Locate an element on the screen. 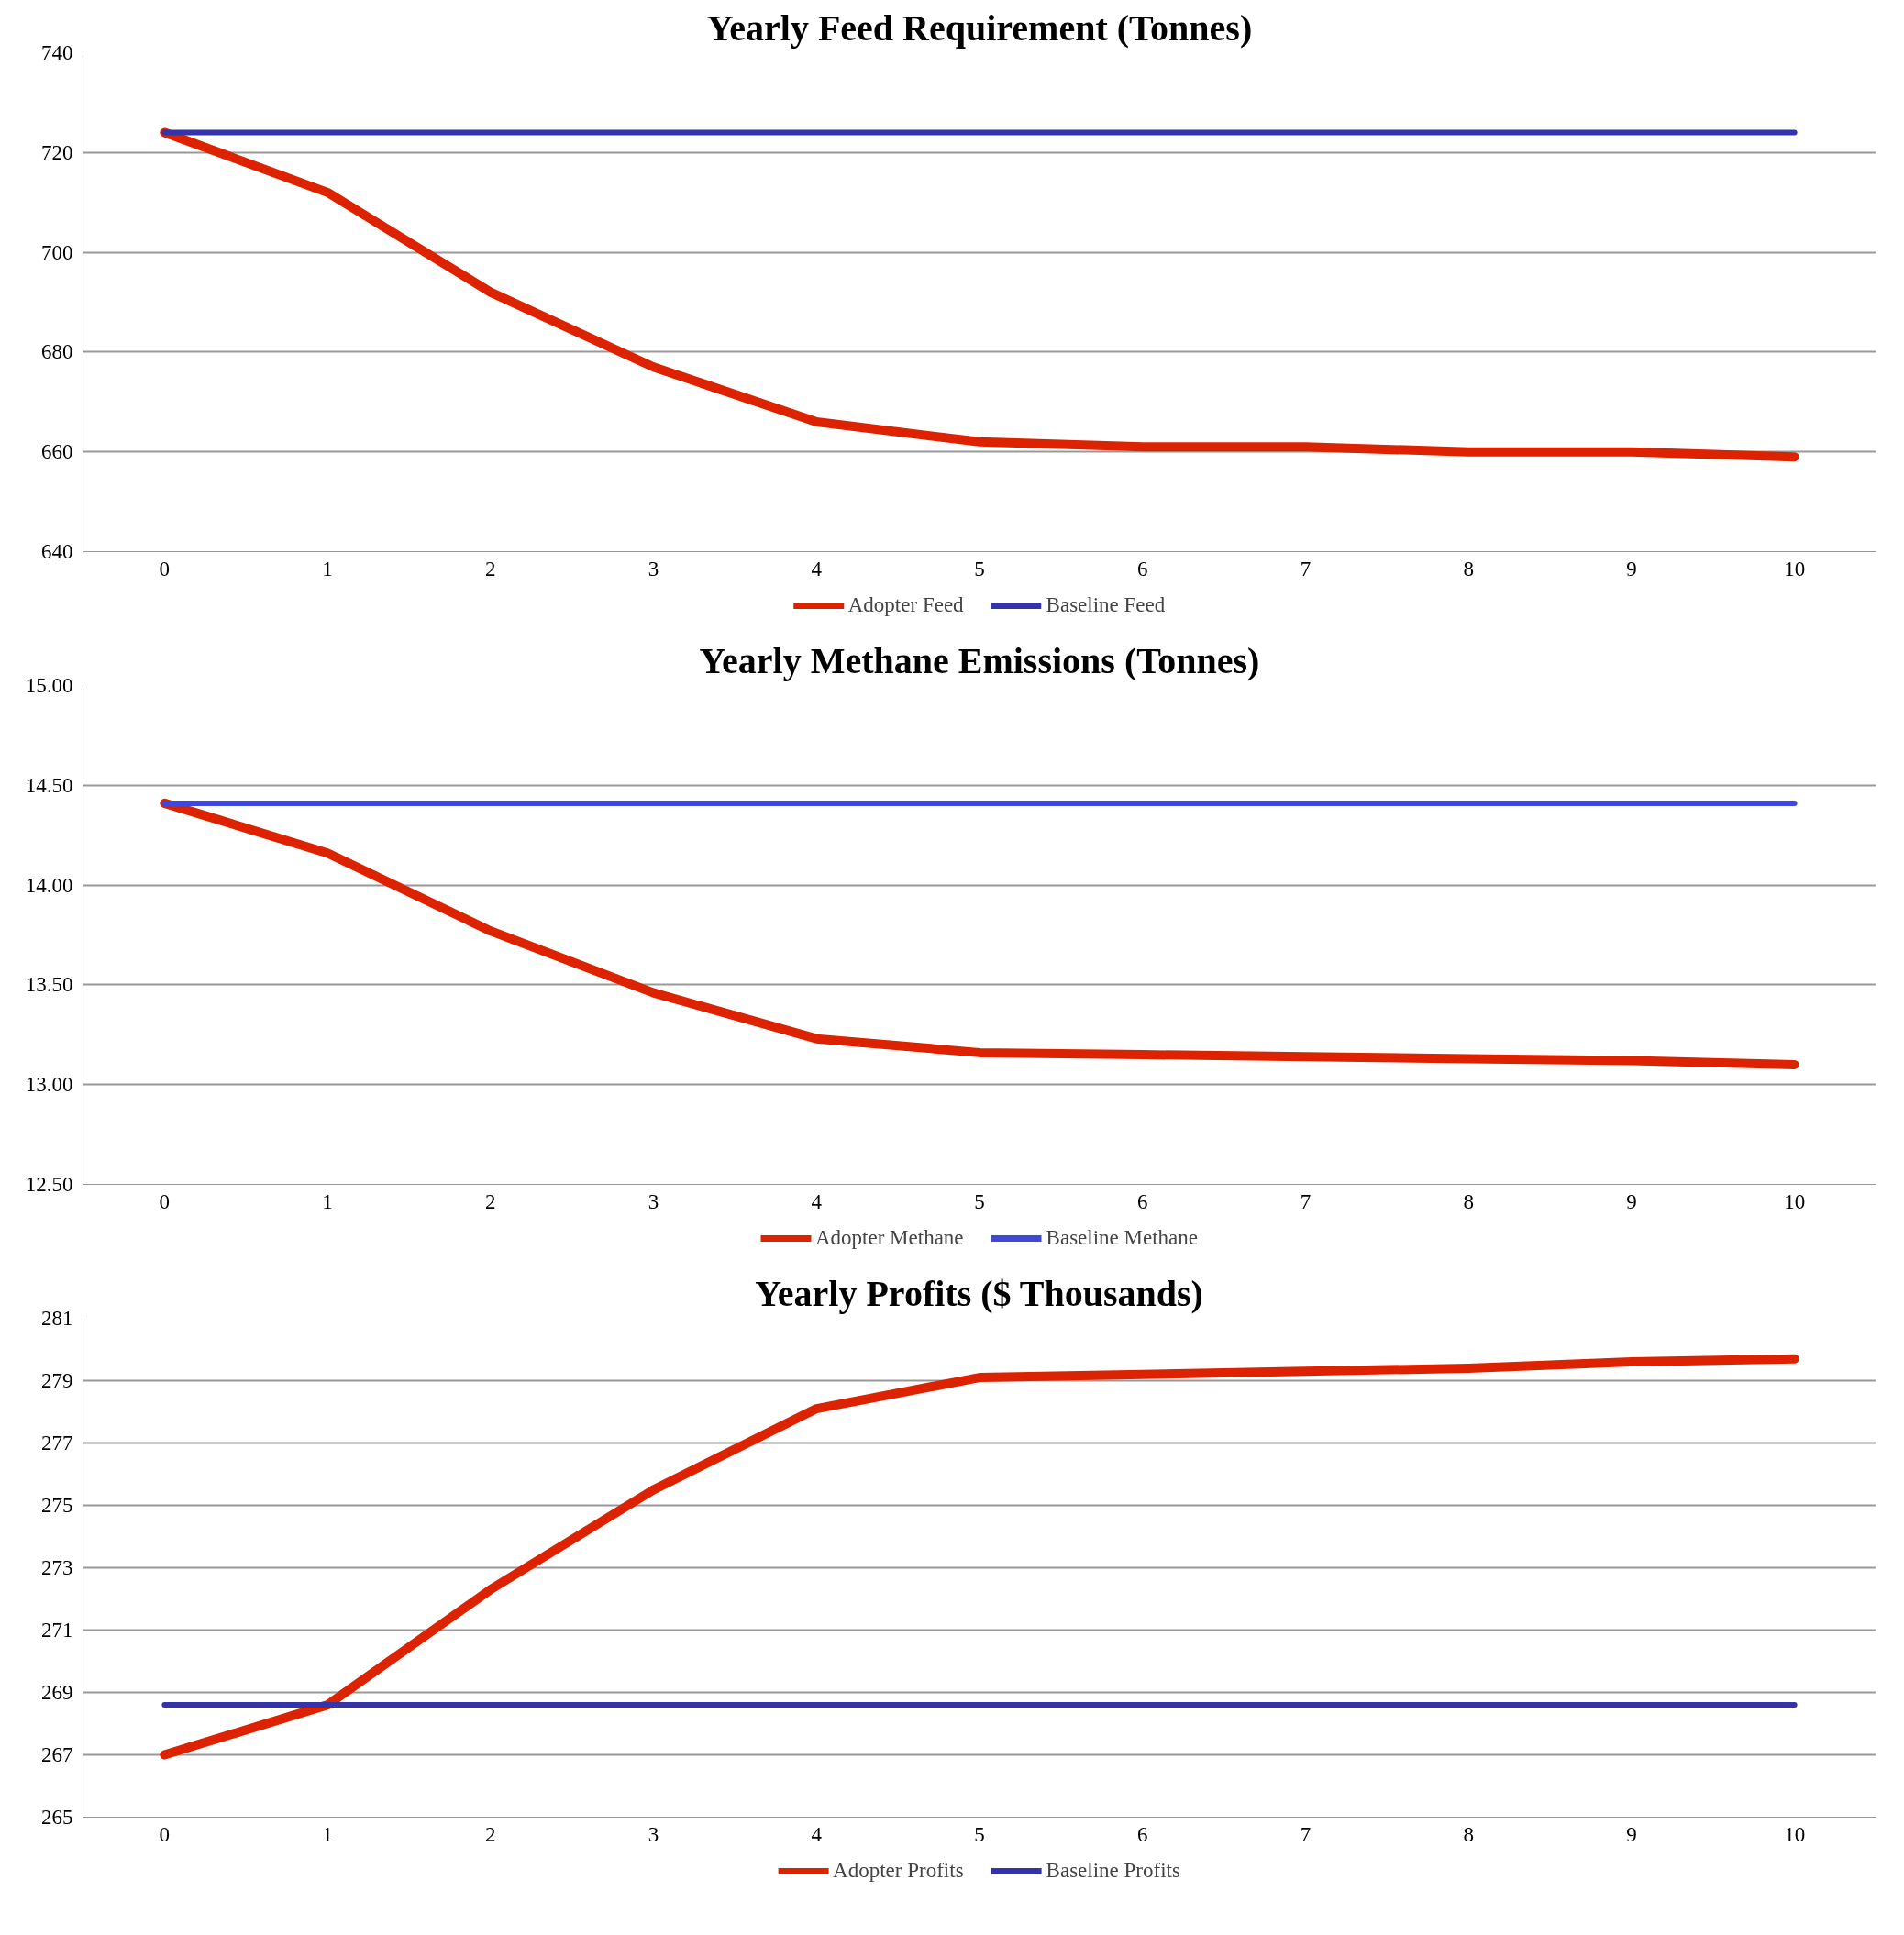 Image resolution: width=1904 pixels, height=1935 pixels. y-tick-label: 281 is located at coordinates (57, 1318).